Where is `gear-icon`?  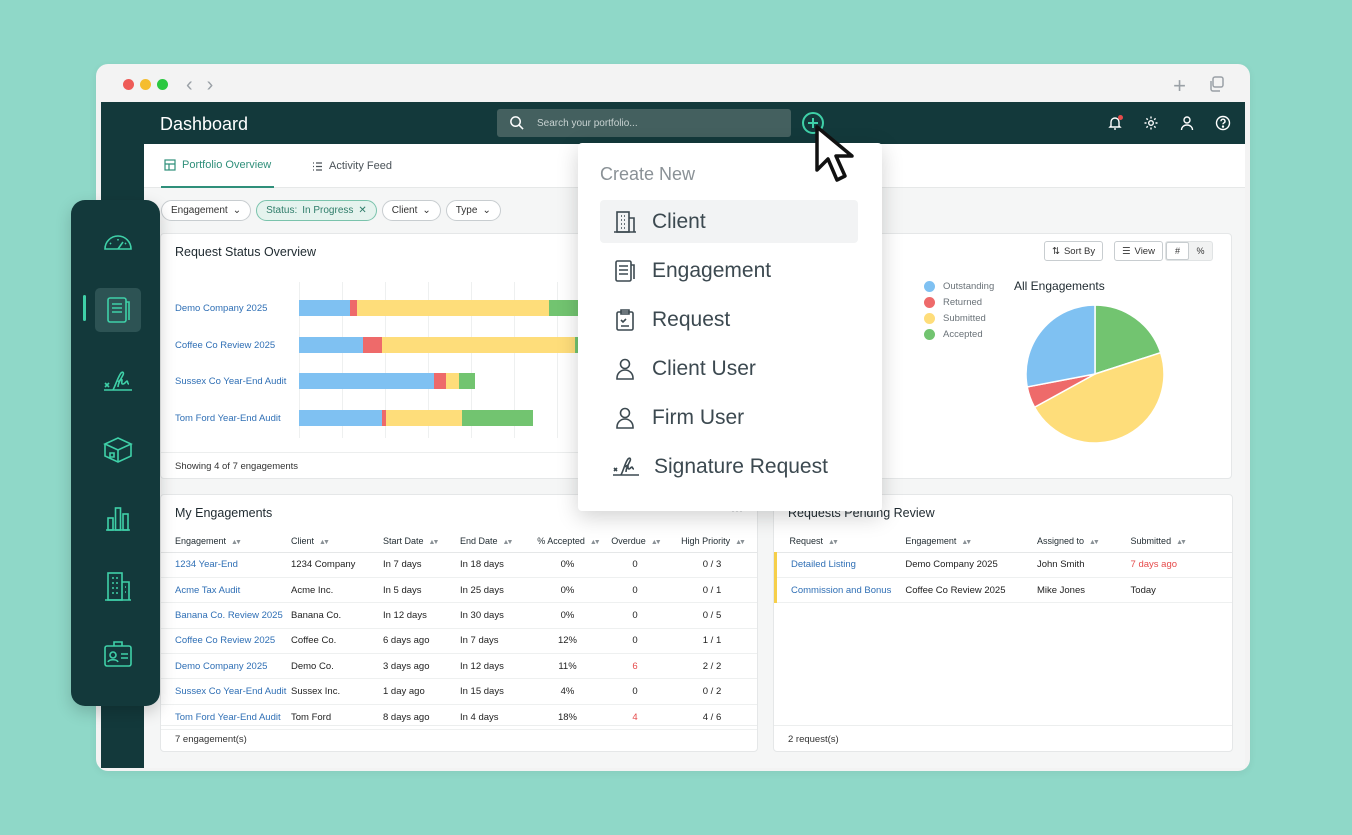
gear-icon is located at coordinates (1151, 123).